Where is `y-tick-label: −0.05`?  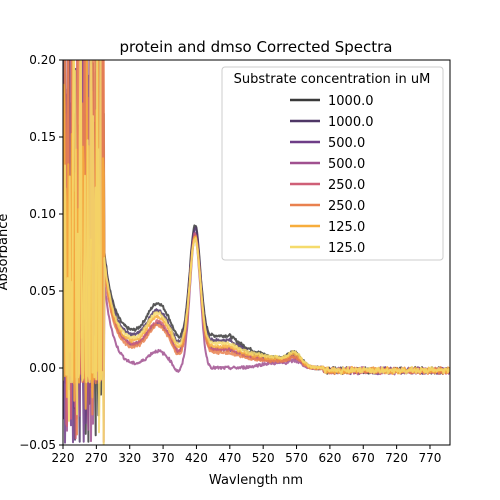
y-tick-label: −0.05 is located at coordinates (37, 445).